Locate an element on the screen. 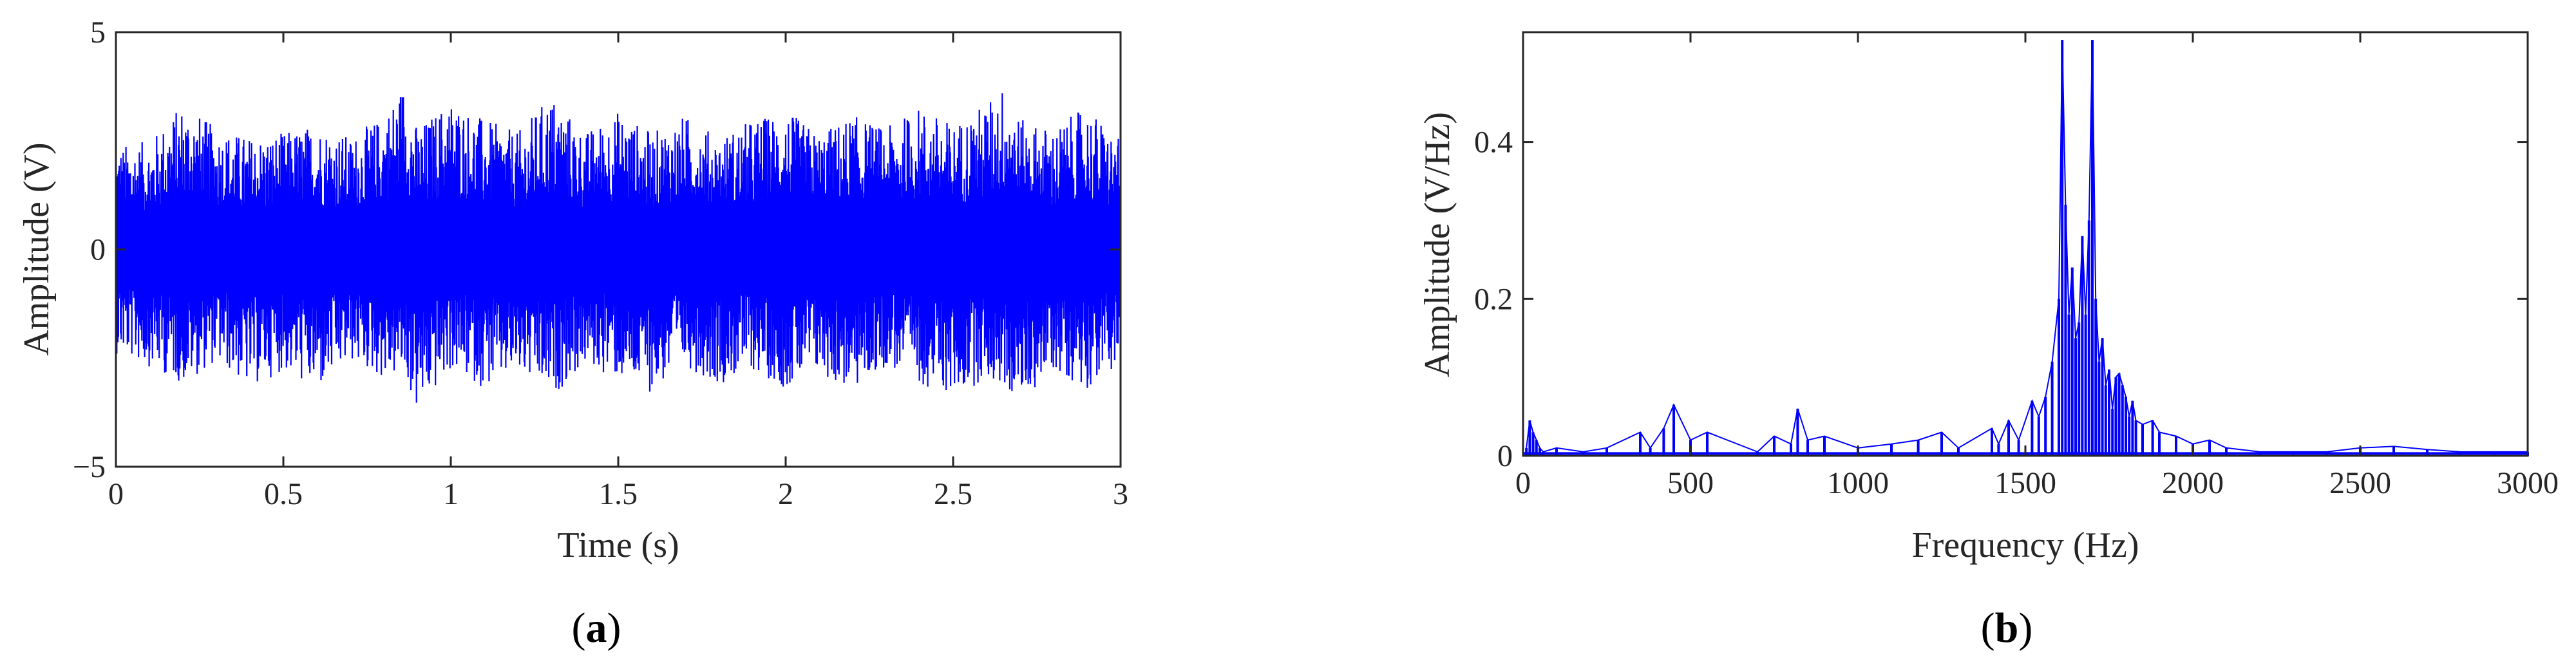 The width and height of the screenshot is (2576, 665). x-tick-label: 1000 is located at coordinates (1858, 483).